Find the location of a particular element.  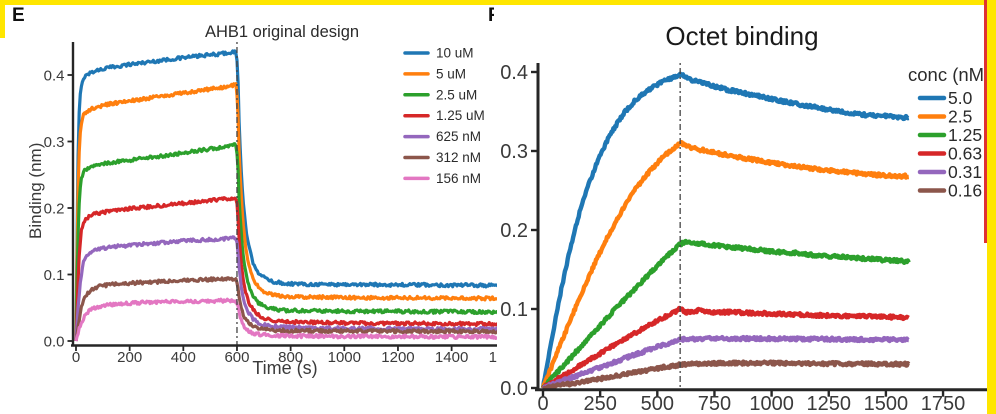

left-y-axis-label: Binding (nm) is located at coordinates (35, 191).